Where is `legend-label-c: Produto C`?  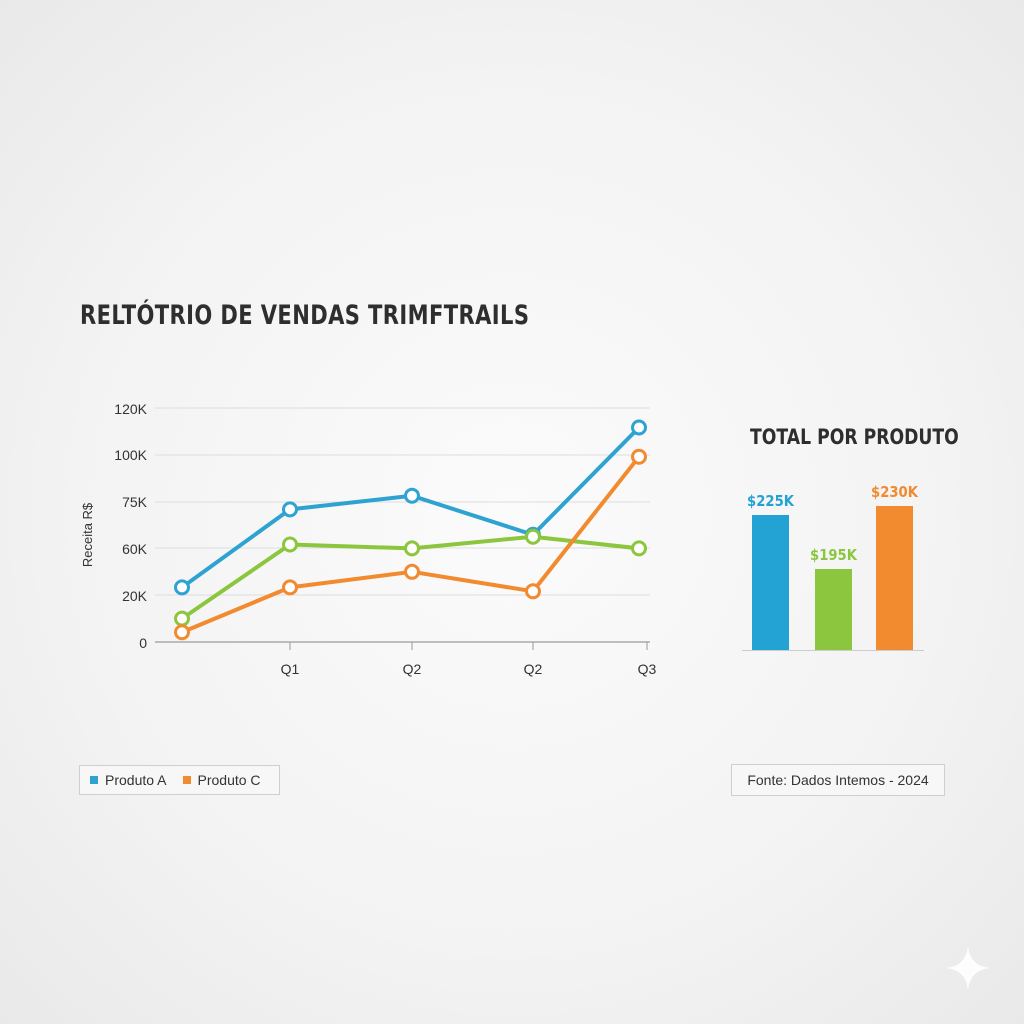 legend-label-c: Produto C is located at coordinates (229, 780).